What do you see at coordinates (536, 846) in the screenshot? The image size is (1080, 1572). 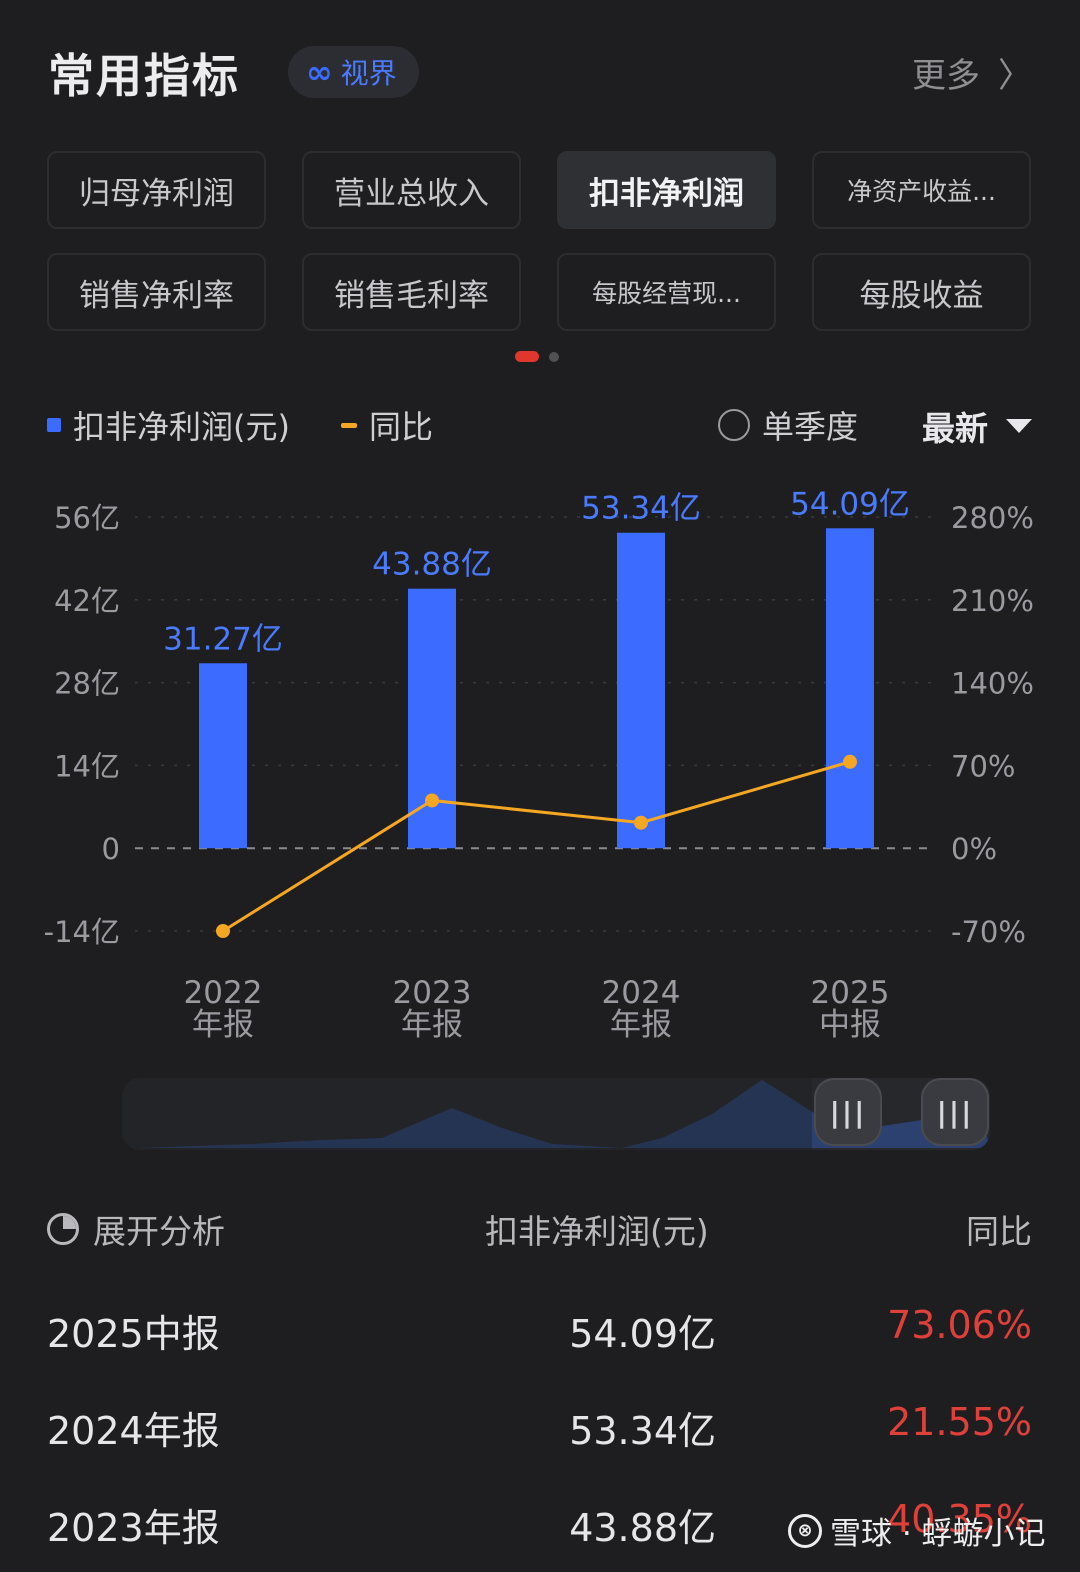 I see `yoy-line` at bounding box center [536, 846].